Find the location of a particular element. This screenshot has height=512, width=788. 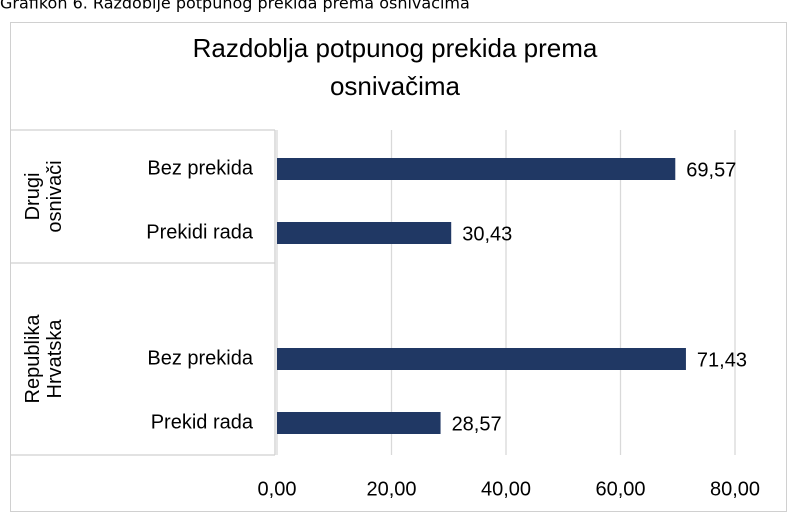

data-label: 28,57 is located at coordinates (477, 424).